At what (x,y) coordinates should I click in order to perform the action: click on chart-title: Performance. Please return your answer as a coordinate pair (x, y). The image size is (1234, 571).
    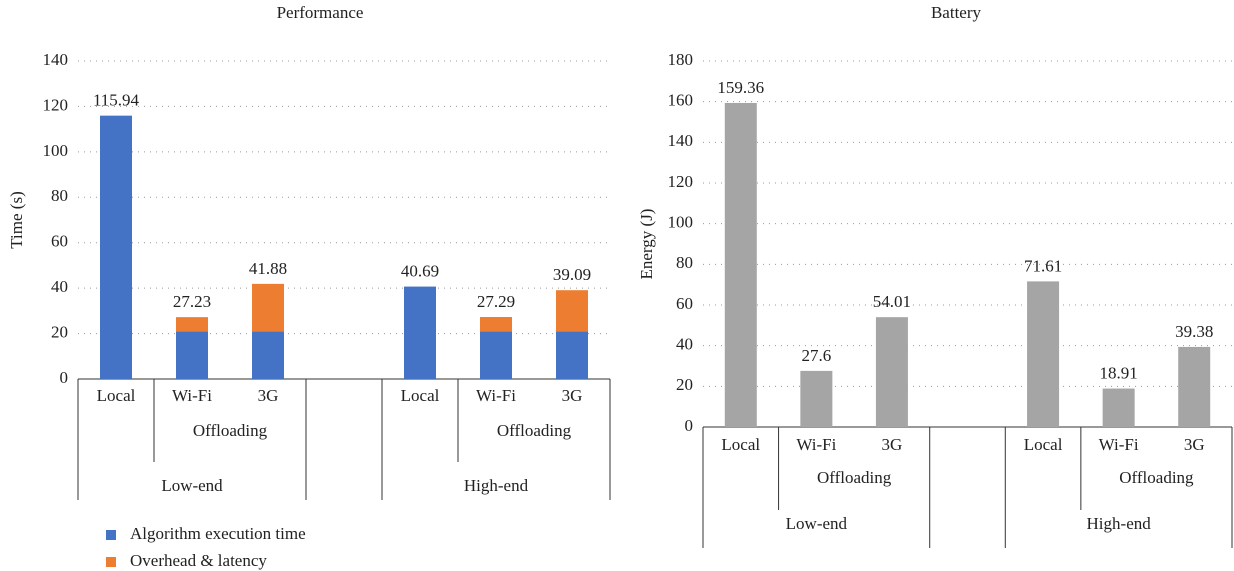
    Looking at the image, I should click on (320, 12).